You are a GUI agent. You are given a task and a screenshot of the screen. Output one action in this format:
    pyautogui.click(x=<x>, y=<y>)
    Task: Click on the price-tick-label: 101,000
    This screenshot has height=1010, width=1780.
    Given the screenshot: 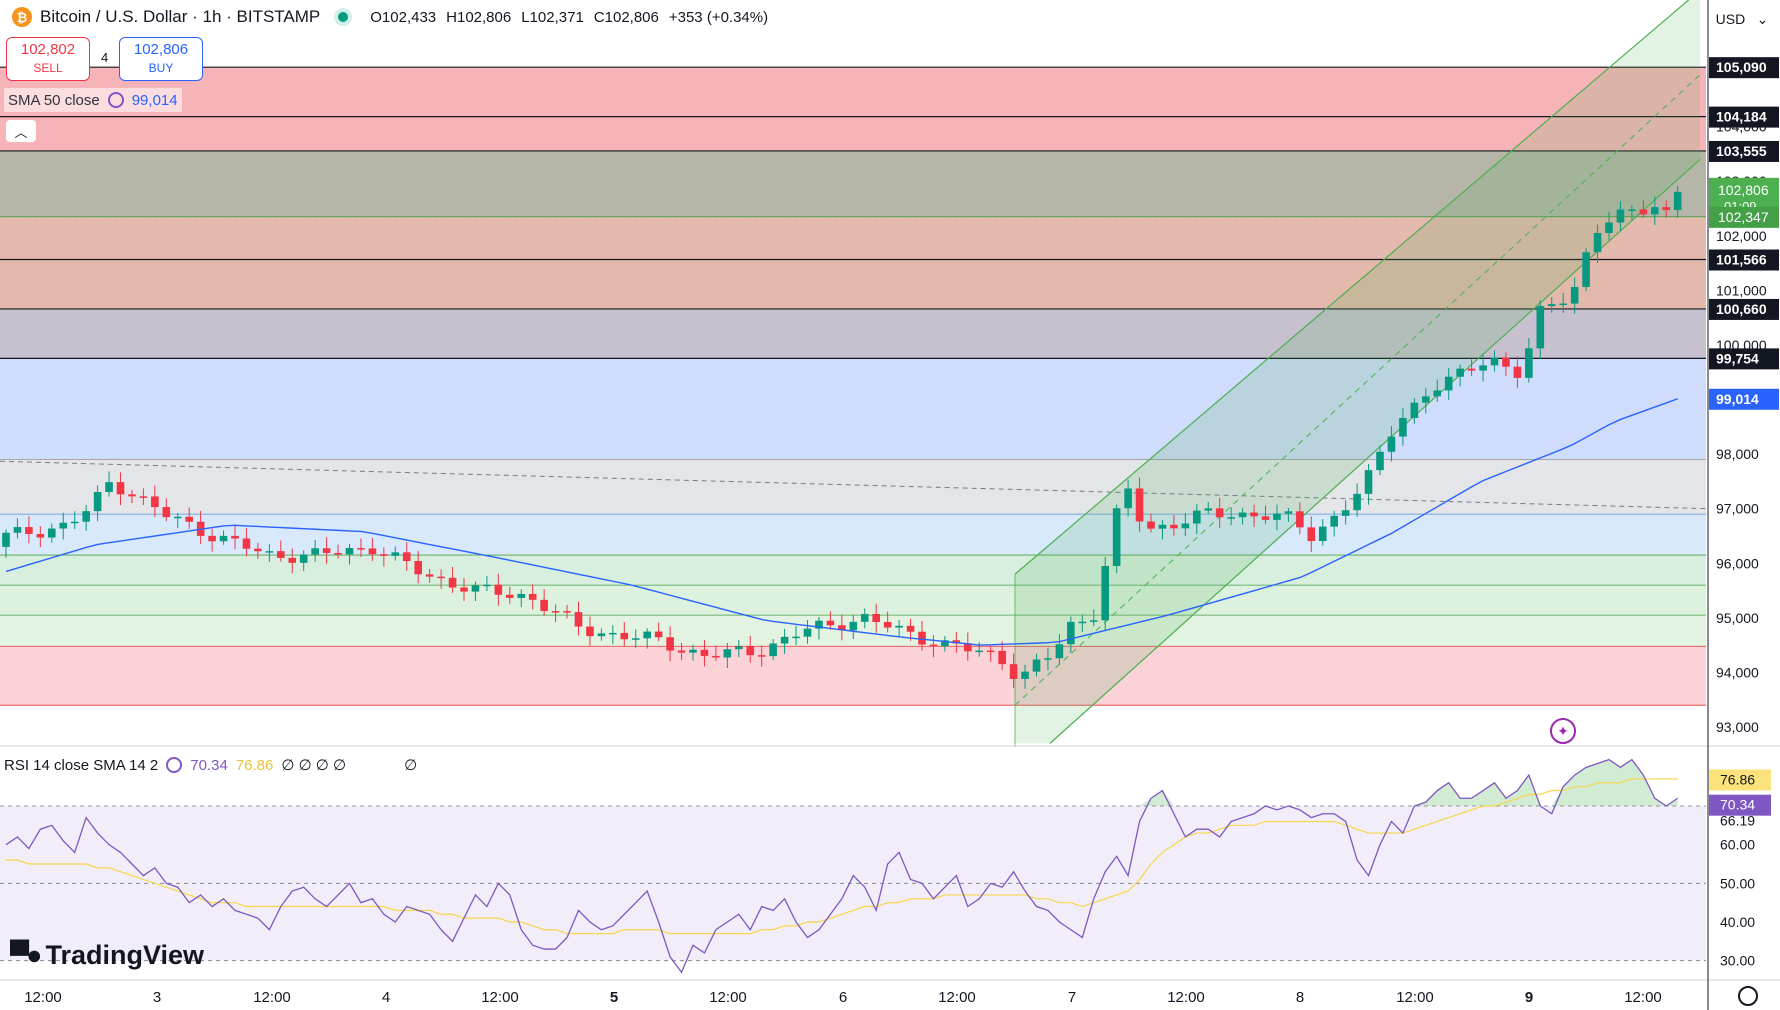 What is the action you would take?
    pyautogui.click(x=1741, y=290)
    